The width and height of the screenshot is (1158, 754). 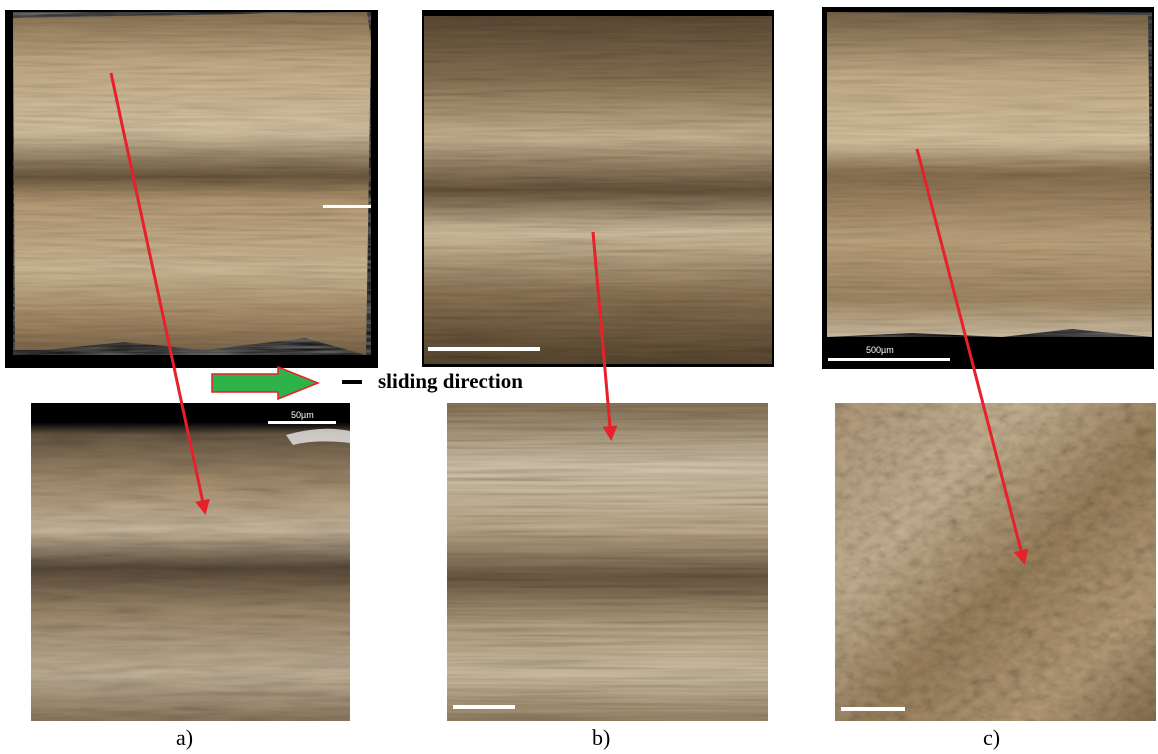 I want to click on bottom-micrograph-c, so click(x=995, y=562).